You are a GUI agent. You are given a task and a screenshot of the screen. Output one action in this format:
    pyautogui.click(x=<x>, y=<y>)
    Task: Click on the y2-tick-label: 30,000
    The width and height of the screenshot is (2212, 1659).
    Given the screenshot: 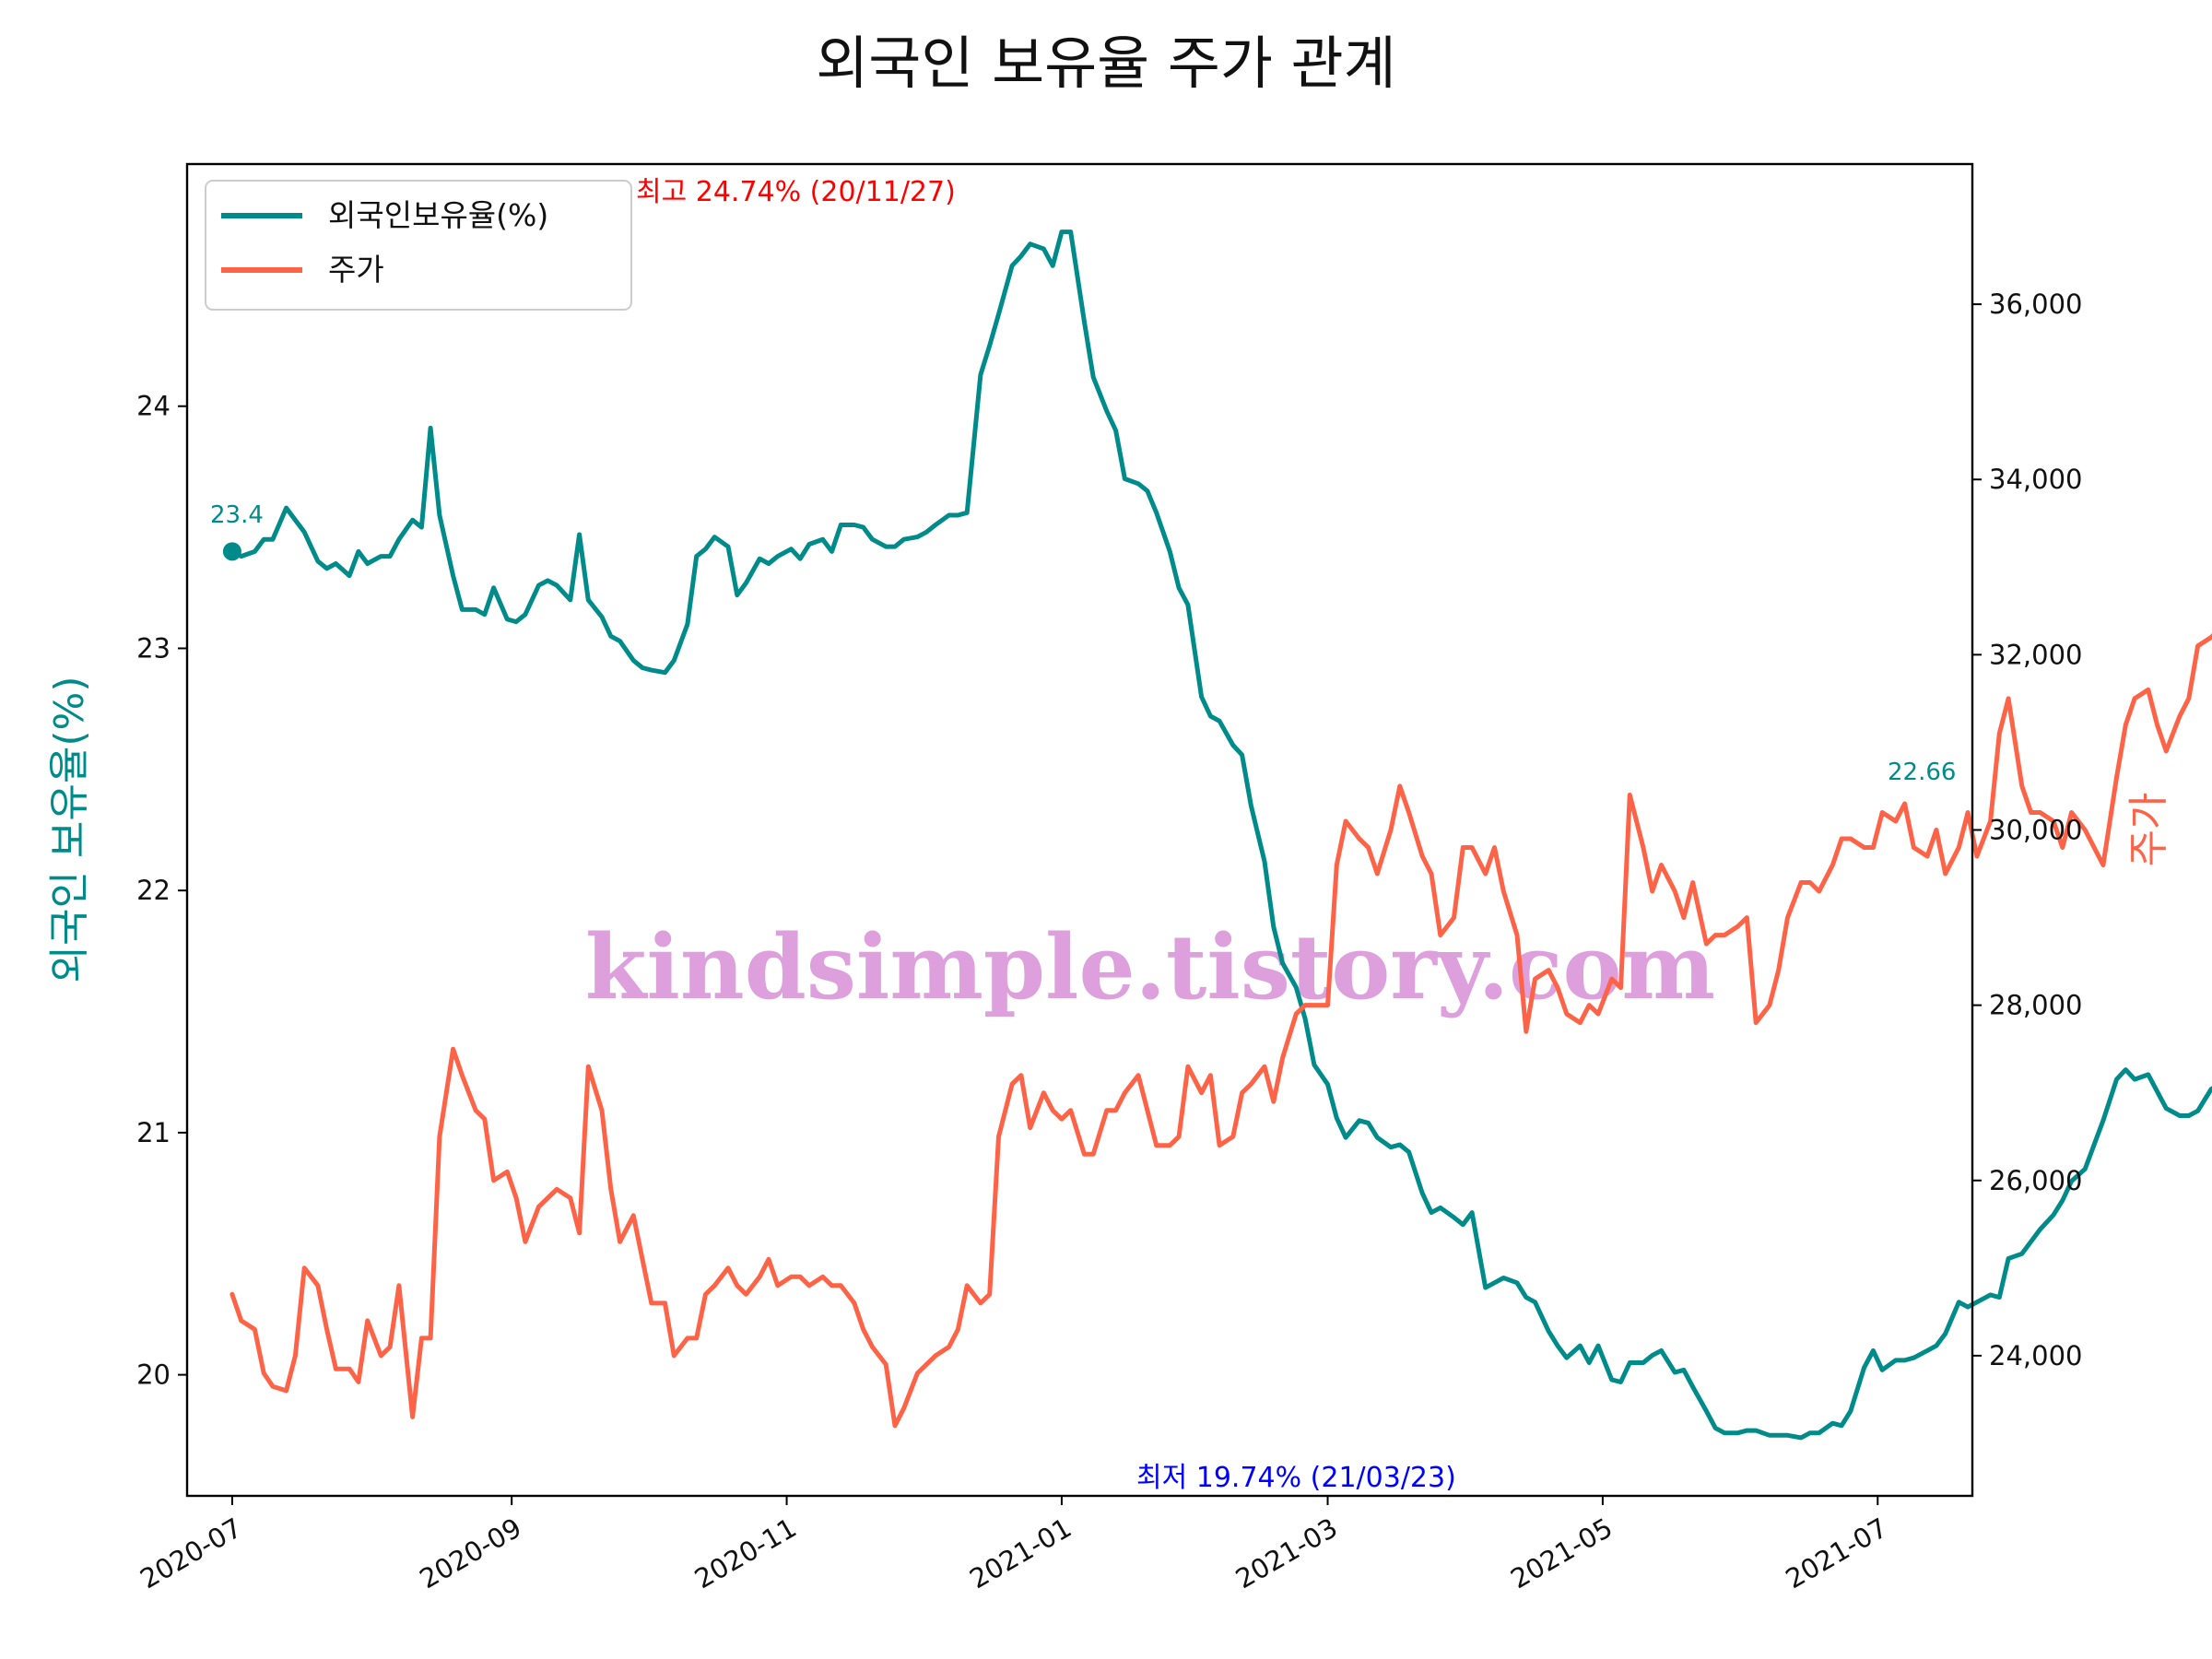 What is the action you would take?
    pyautogui.click(x=2035, y=830)
    